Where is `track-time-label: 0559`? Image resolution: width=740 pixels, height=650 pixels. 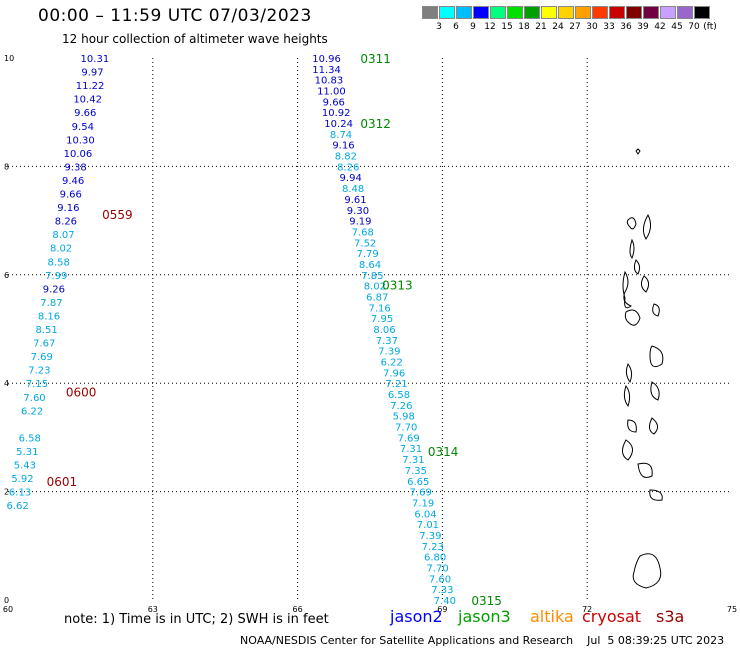
track-time-label: 0559 is located at coordinates (117, 215).